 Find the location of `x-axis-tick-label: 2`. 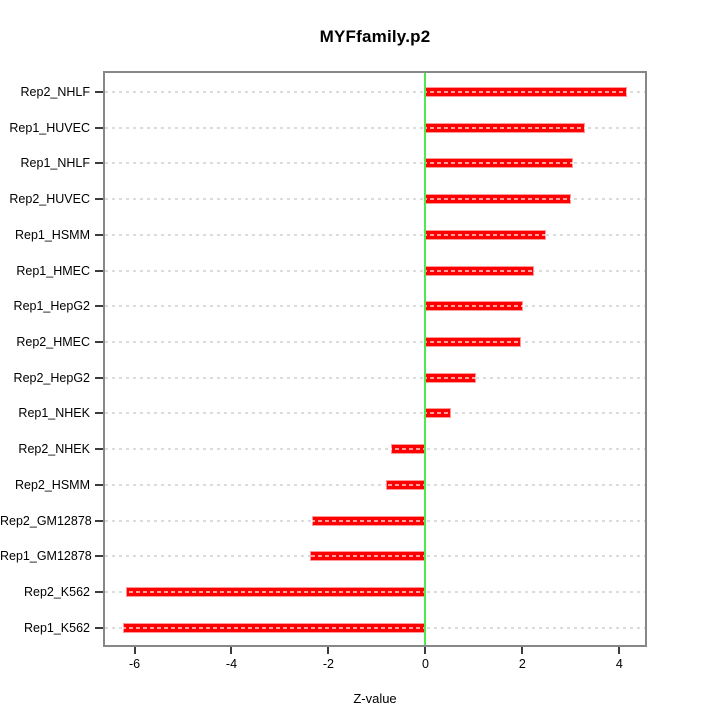

x-axis-tick-label: 2 is located at coordinates (522, 664).